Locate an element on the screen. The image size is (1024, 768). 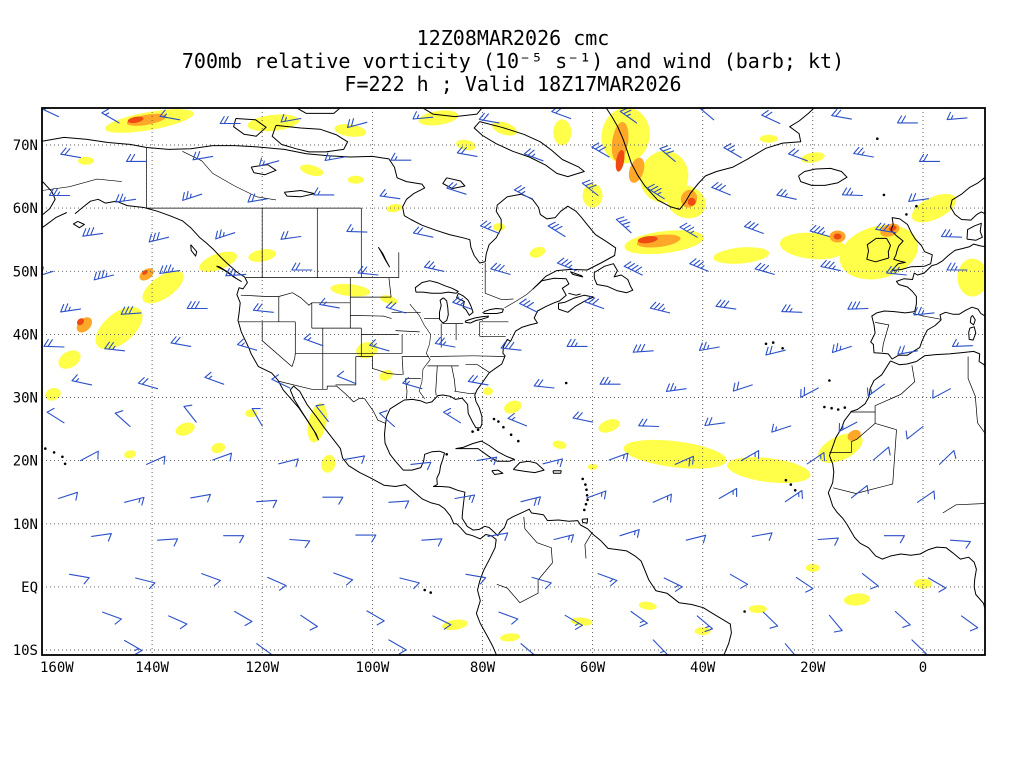
lon-label: 140W is located at coordinates (152, 668).